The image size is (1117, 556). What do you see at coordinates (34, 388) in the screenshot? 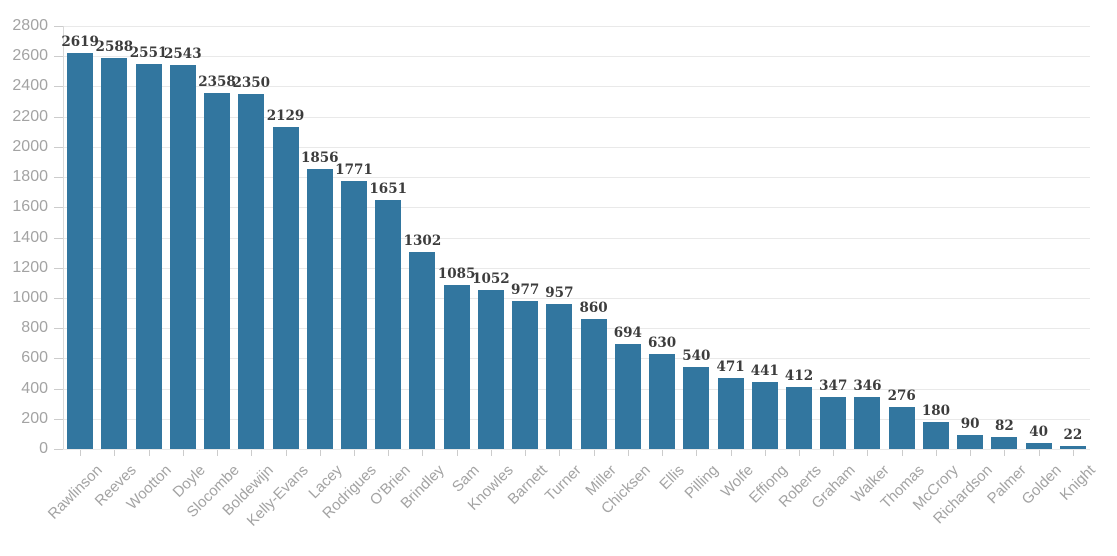
I see `y-axis-label: 400` at bounding box center [34, 388].